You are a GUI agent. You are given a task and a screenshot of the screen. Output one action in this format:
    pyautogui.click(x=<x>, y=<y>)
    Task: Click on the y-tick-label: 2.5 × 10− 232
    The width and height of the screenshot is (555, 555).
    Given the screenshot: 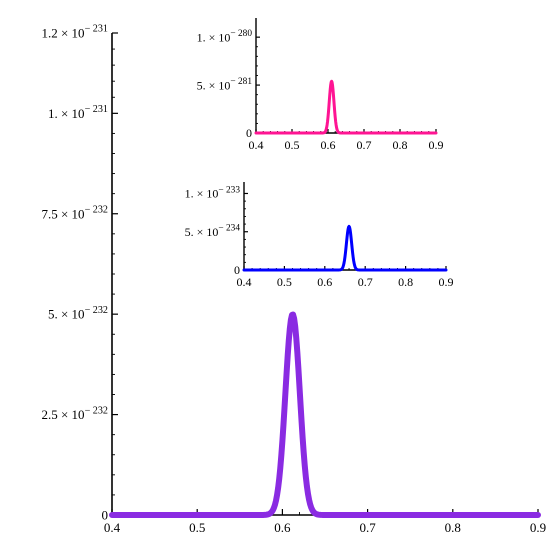 What is the action you would take?
    pyautogui.click(x=74, y=413)
    